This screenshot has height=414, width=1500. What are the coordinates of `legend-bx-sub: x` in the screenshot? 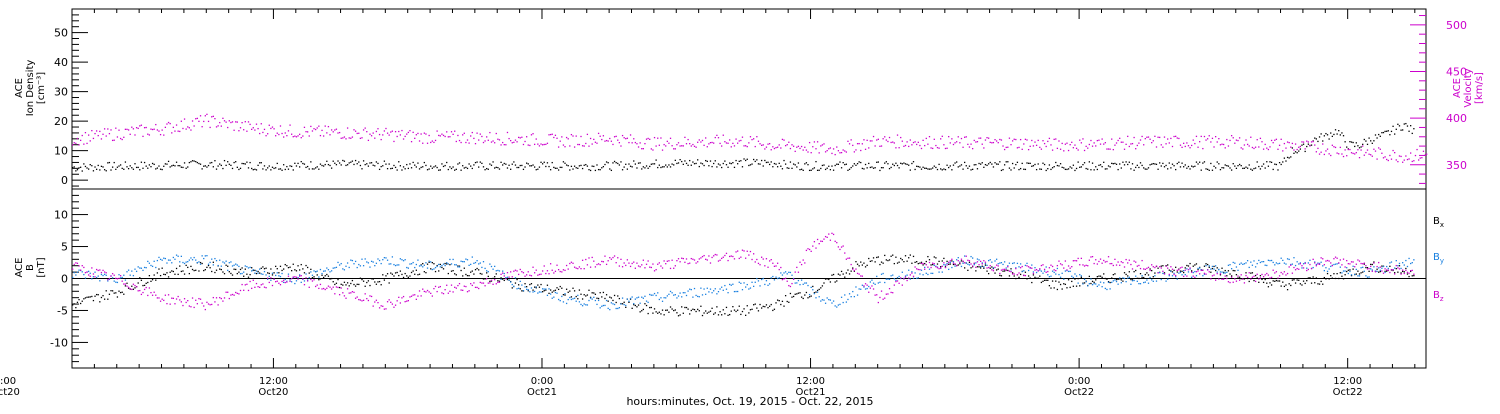 It's located at (1442, 225).